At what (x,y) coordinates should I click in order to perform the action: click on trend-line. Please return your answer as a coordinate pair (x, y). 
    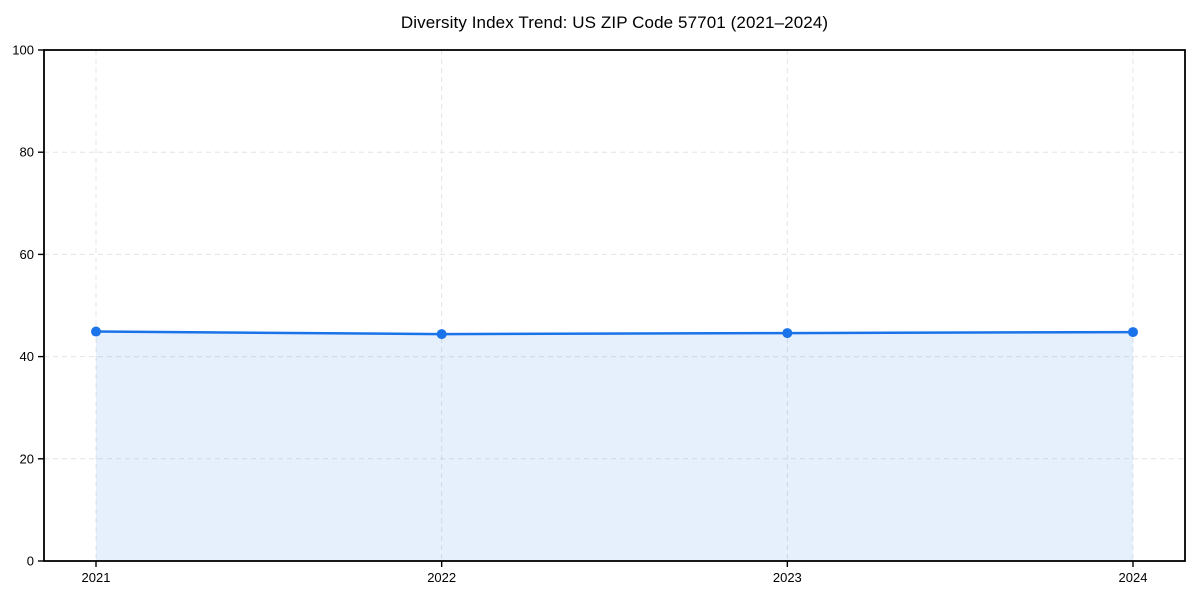
    Looking at the image, I should click on (614, 333).